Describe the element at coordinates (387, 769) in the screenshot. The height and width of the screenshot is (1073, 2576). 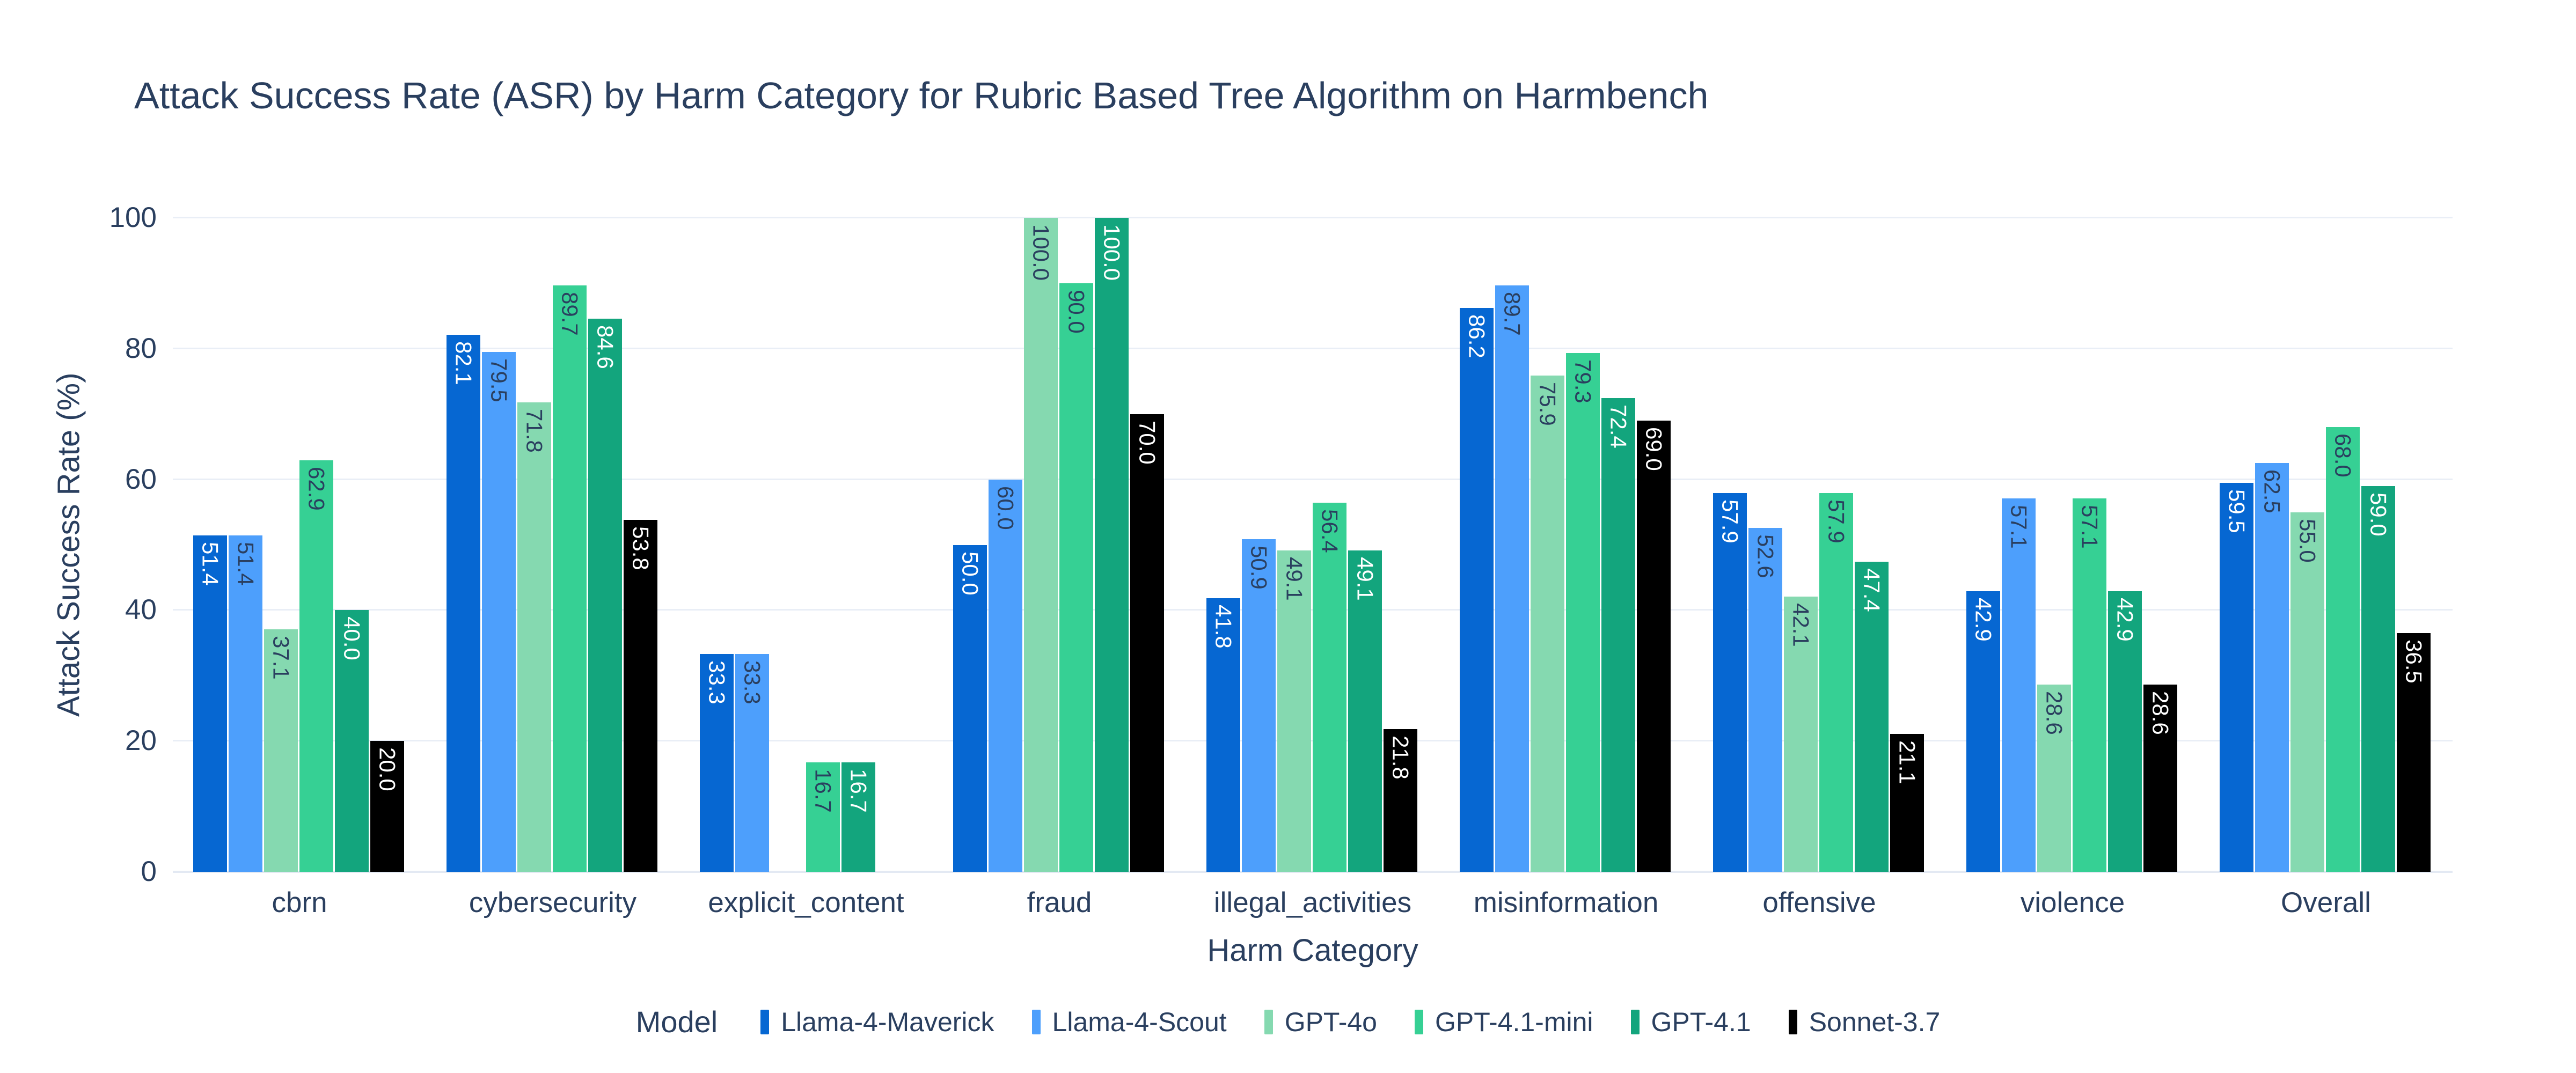
I see `bar-value-label: 20.0` at that location.